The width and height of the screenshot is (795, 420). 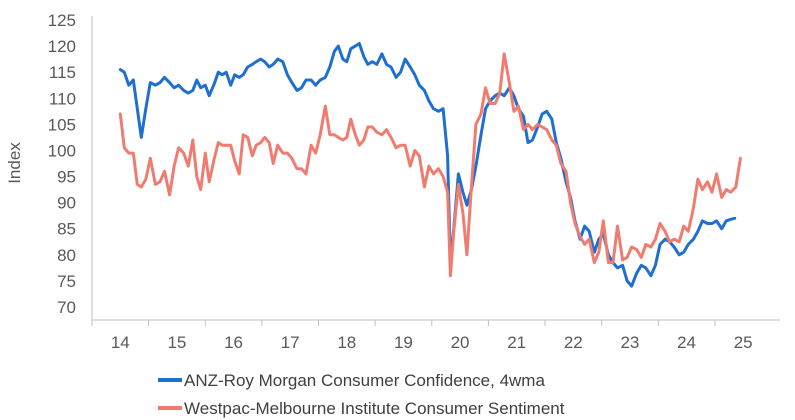 I want to click on y-tick-label: 85, so click(x=66, y=229).